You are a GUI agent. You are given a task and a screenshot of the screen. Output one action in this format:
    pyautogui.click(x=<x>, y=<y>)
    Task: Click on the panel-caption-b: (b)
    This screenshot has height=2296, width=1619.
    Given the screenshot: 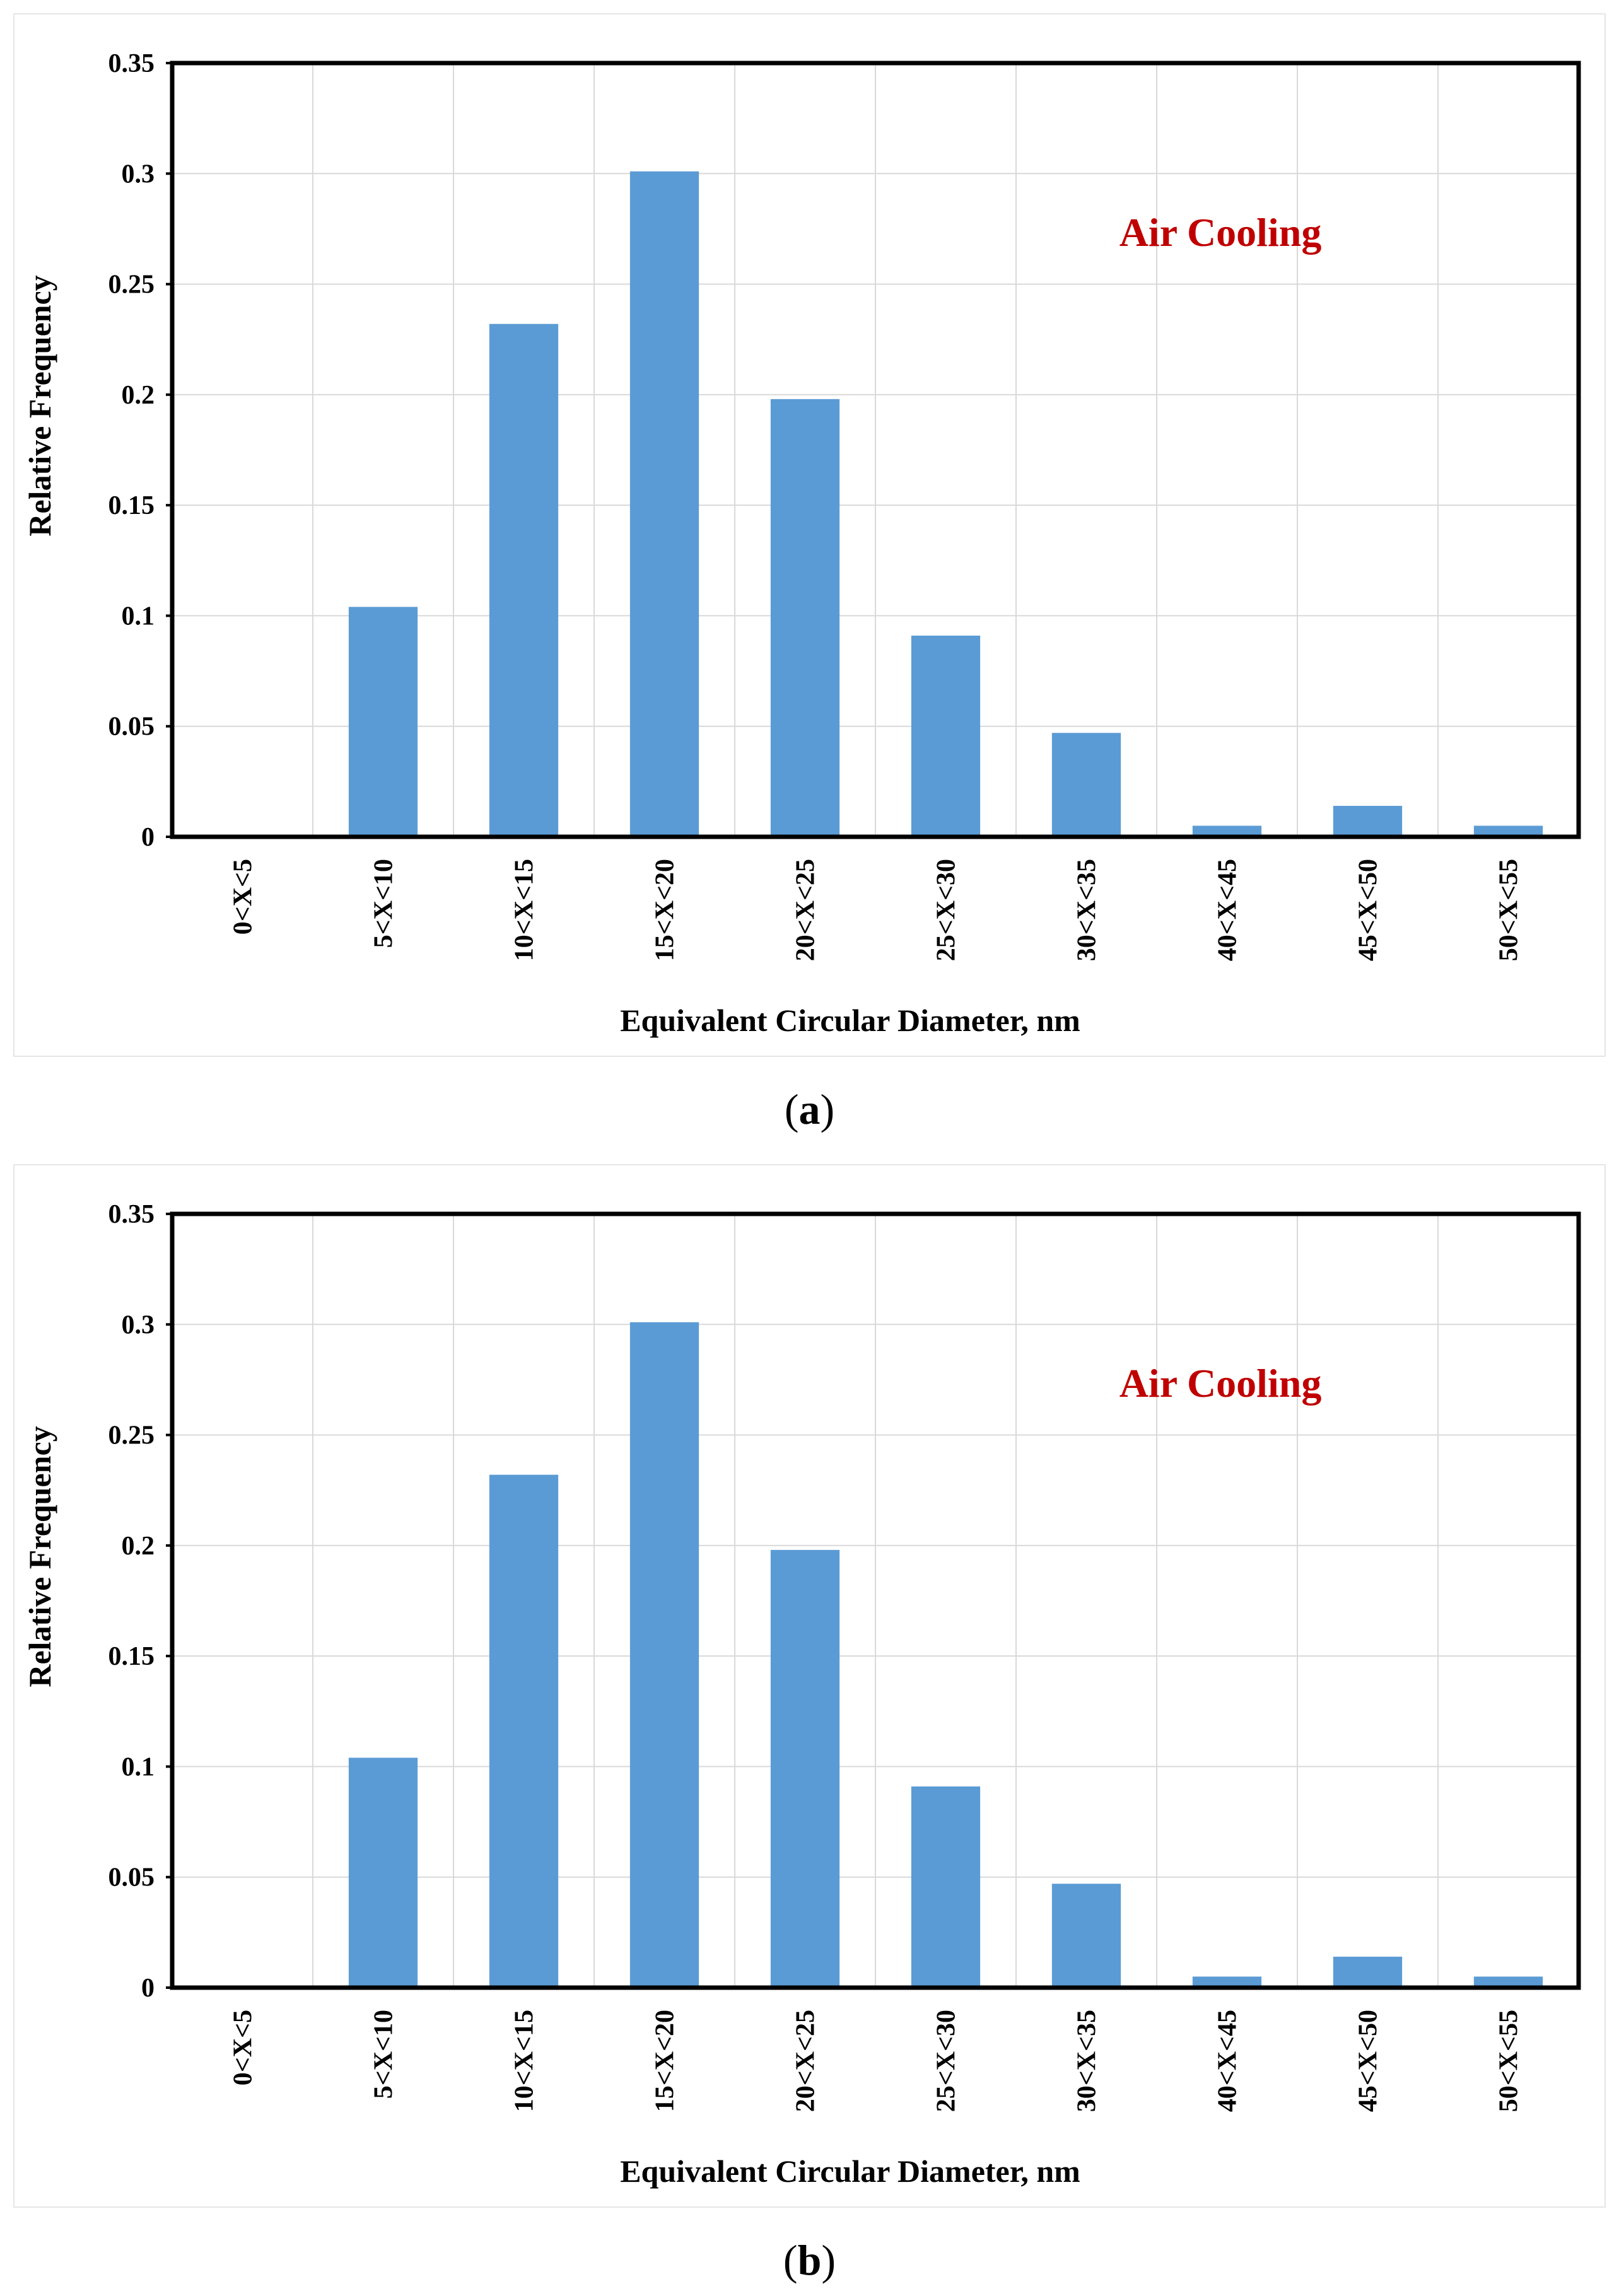 What is the action you would take?
    pyautogui.click(x=809, y=2263)
    